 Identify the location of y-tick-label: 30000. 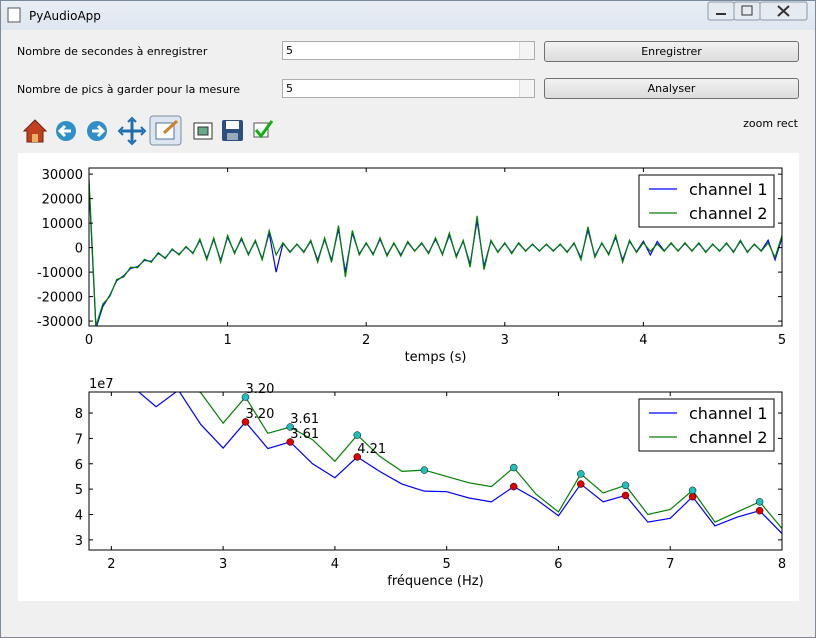
(62, 175).